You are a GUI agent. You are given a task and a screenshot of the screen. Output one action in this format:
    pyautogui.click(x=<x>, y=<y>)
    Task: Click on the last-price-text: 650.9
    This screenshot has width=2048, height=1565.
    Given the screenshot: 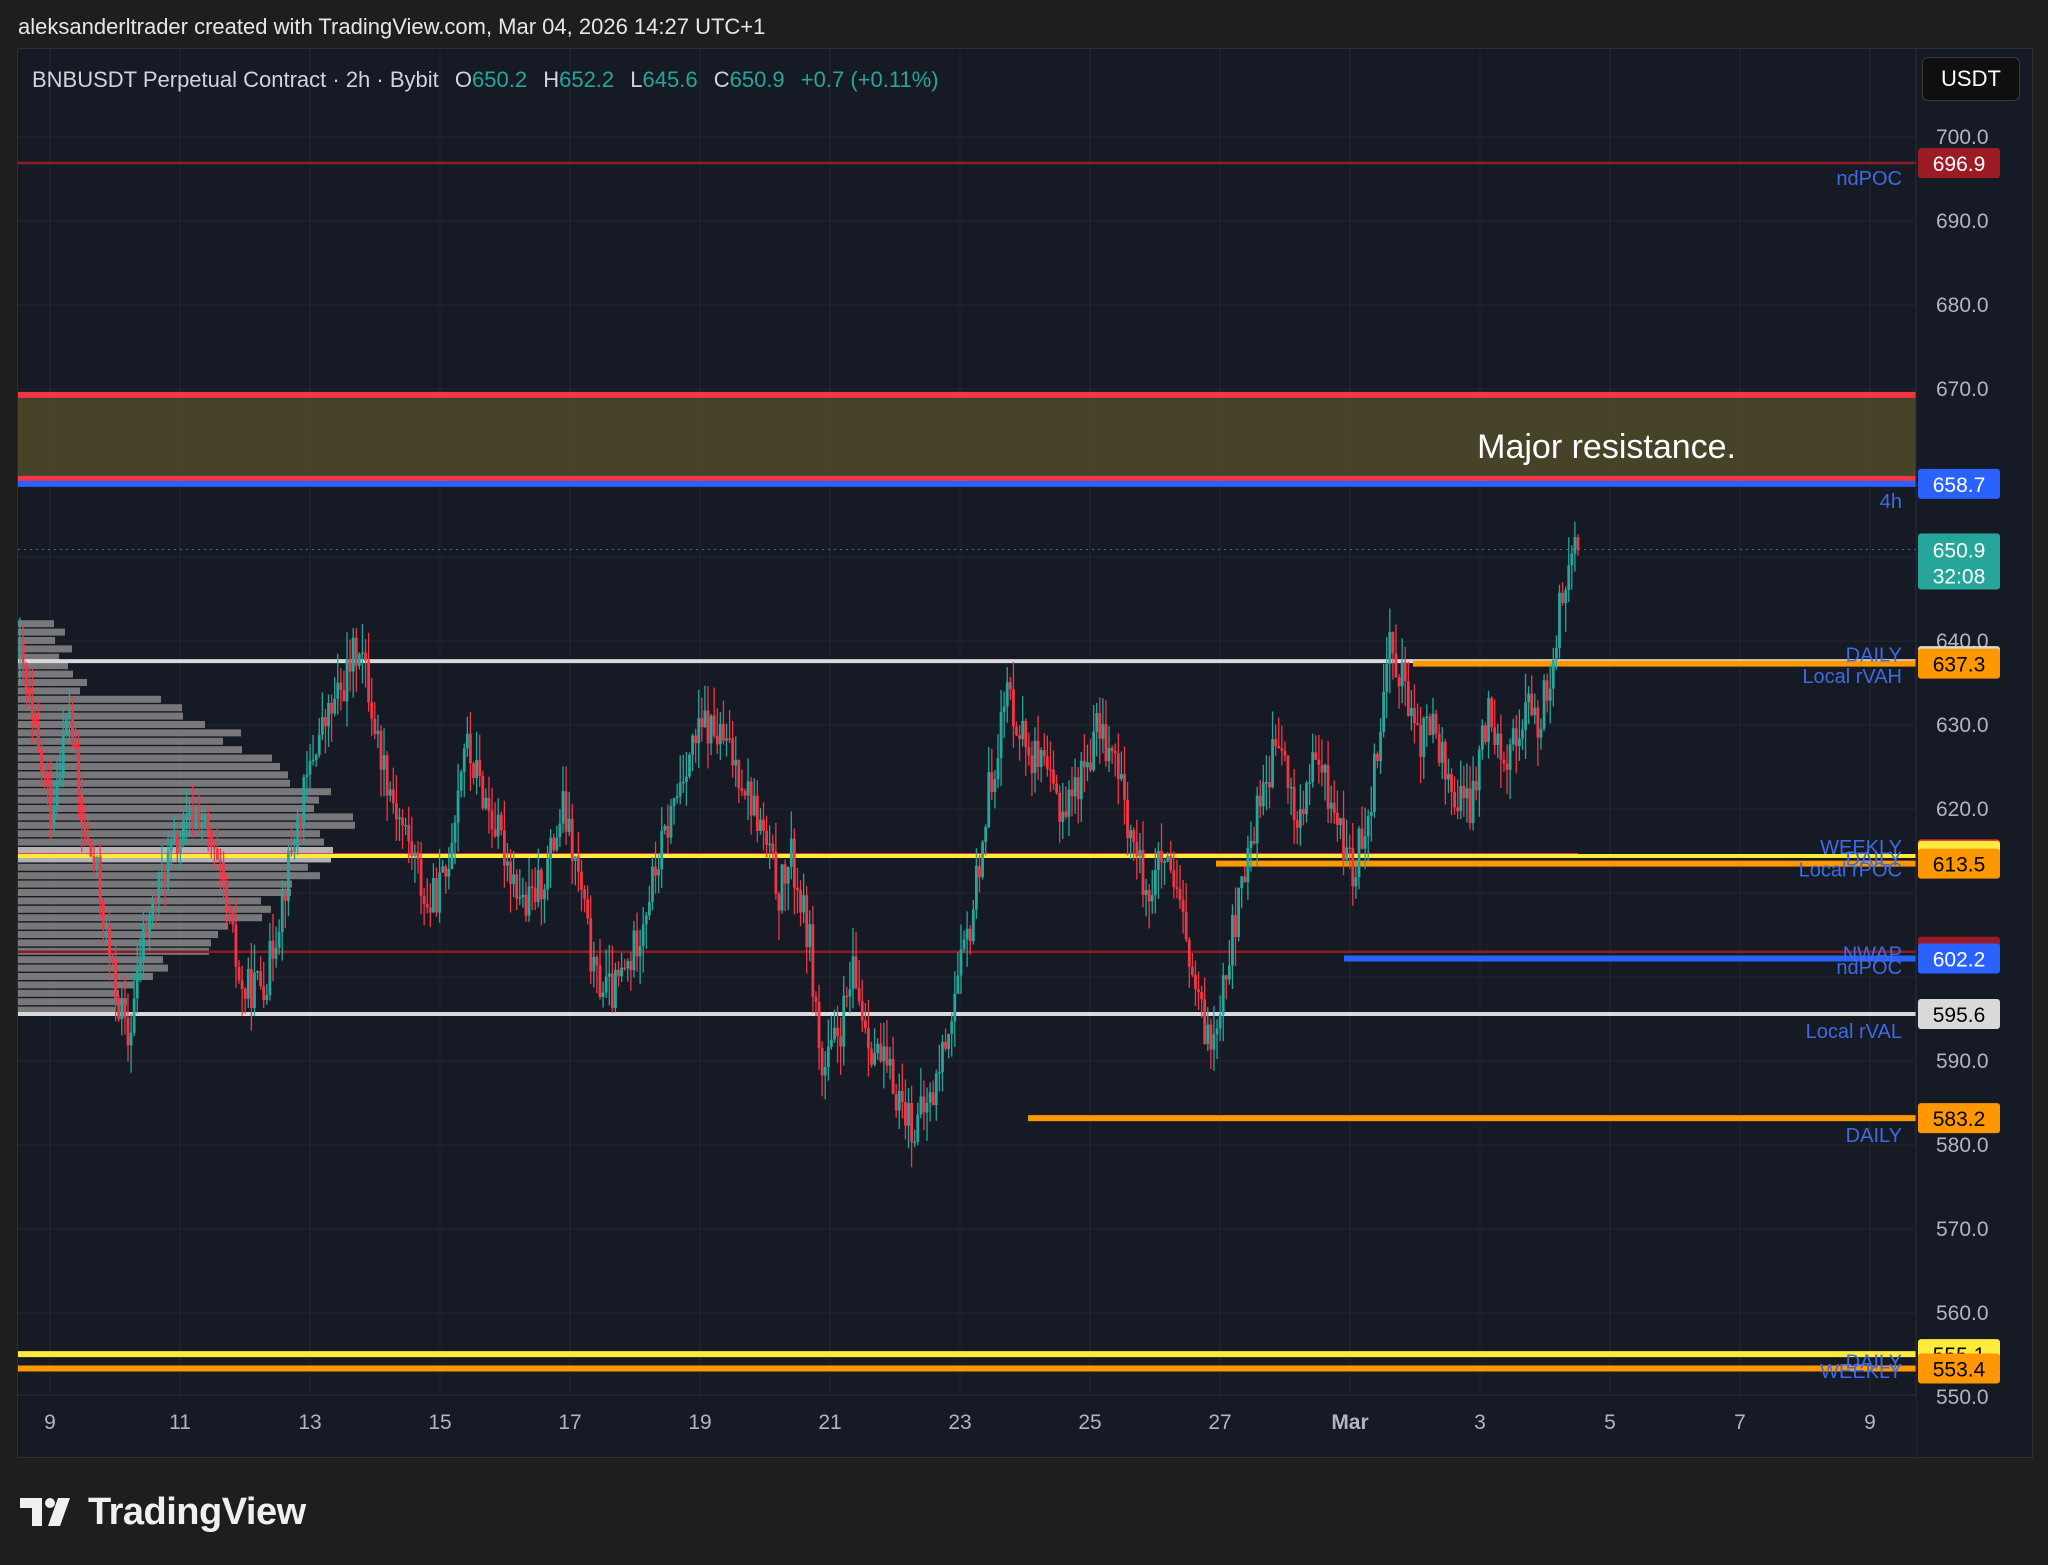 What is the action you would take?
    pyautogui.click(x=1959, y=550)
    